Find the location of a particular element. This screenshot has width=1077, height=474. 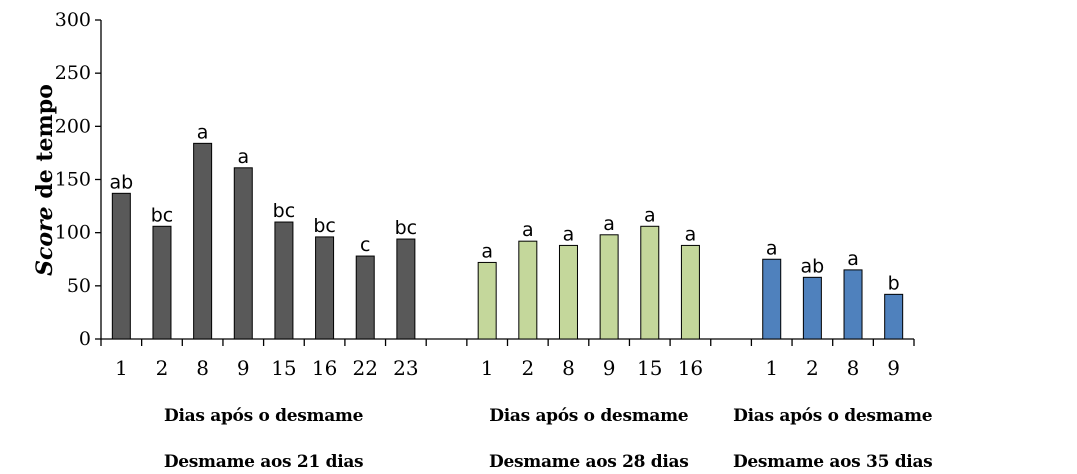

x-tick-label: 22 is located at coordinates (364, 368).